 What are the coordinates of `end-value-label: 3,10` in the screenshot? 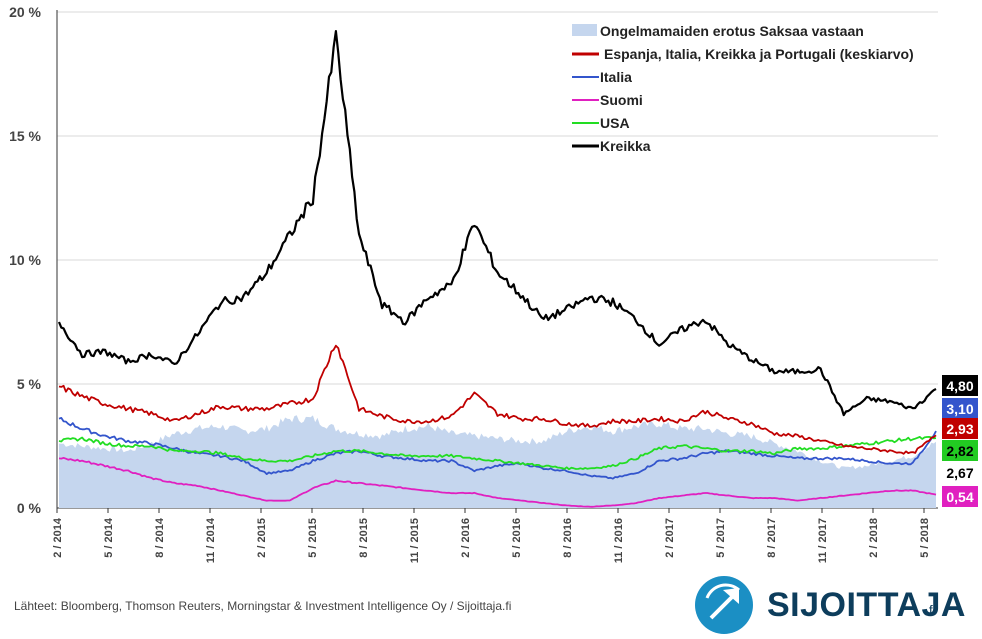 It's located at (959, 409).